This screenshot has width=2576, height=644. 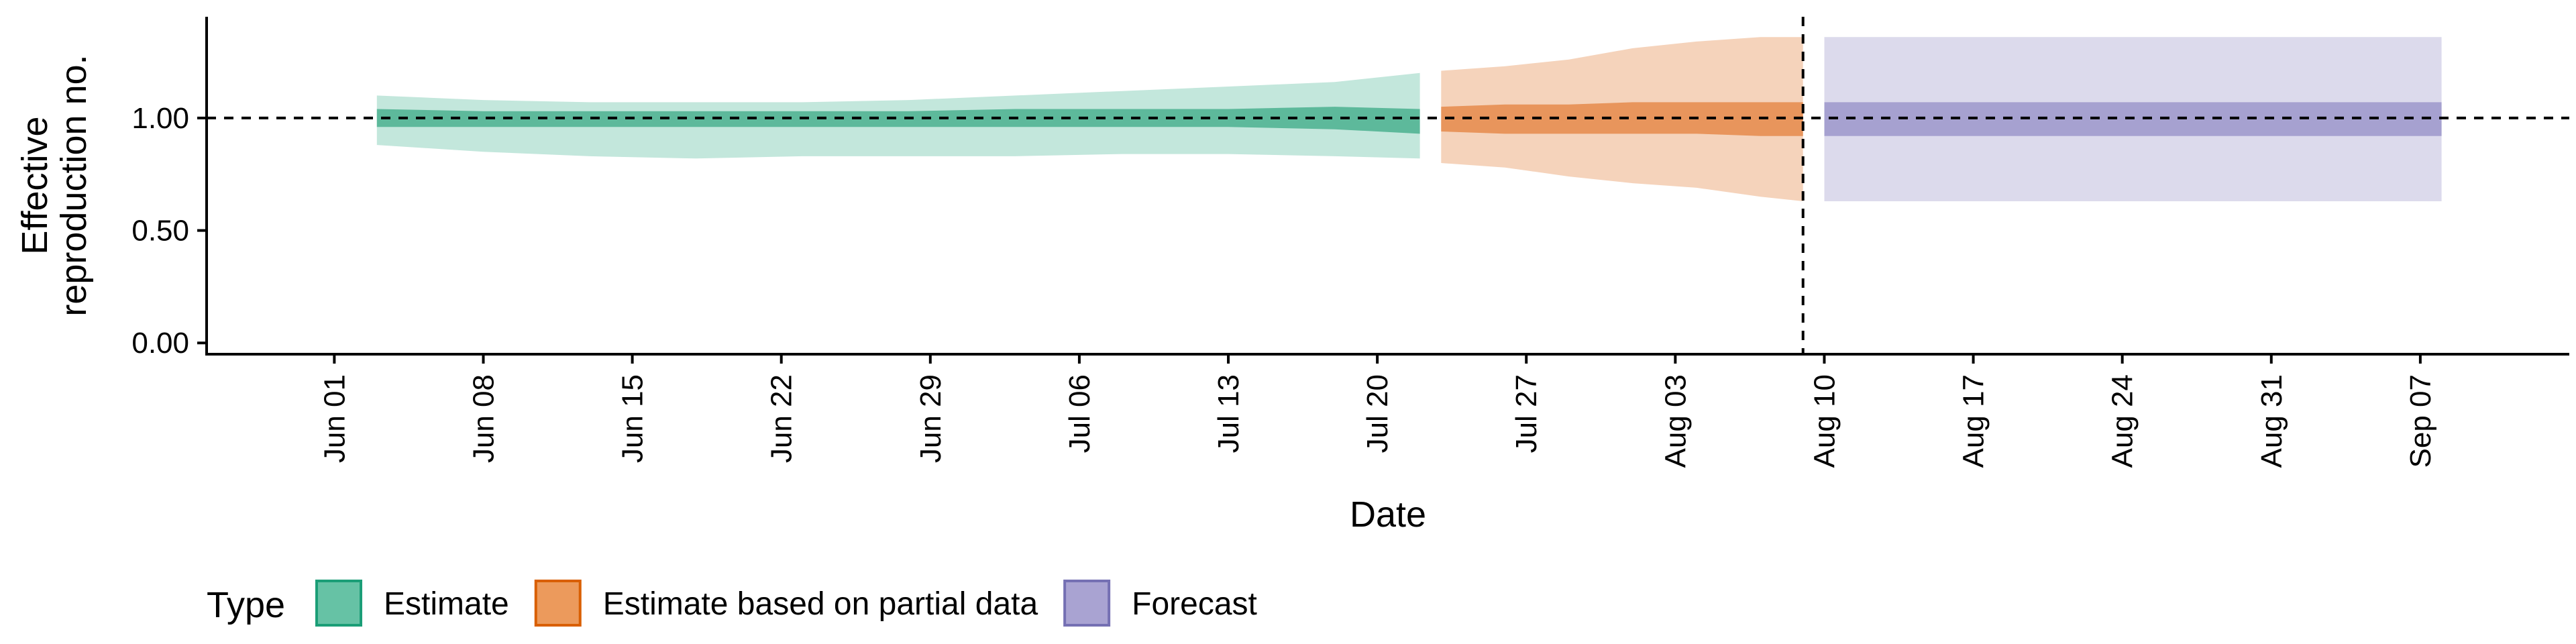 I want to click on legend-label: Forecast, so click(x=1194, y=604).